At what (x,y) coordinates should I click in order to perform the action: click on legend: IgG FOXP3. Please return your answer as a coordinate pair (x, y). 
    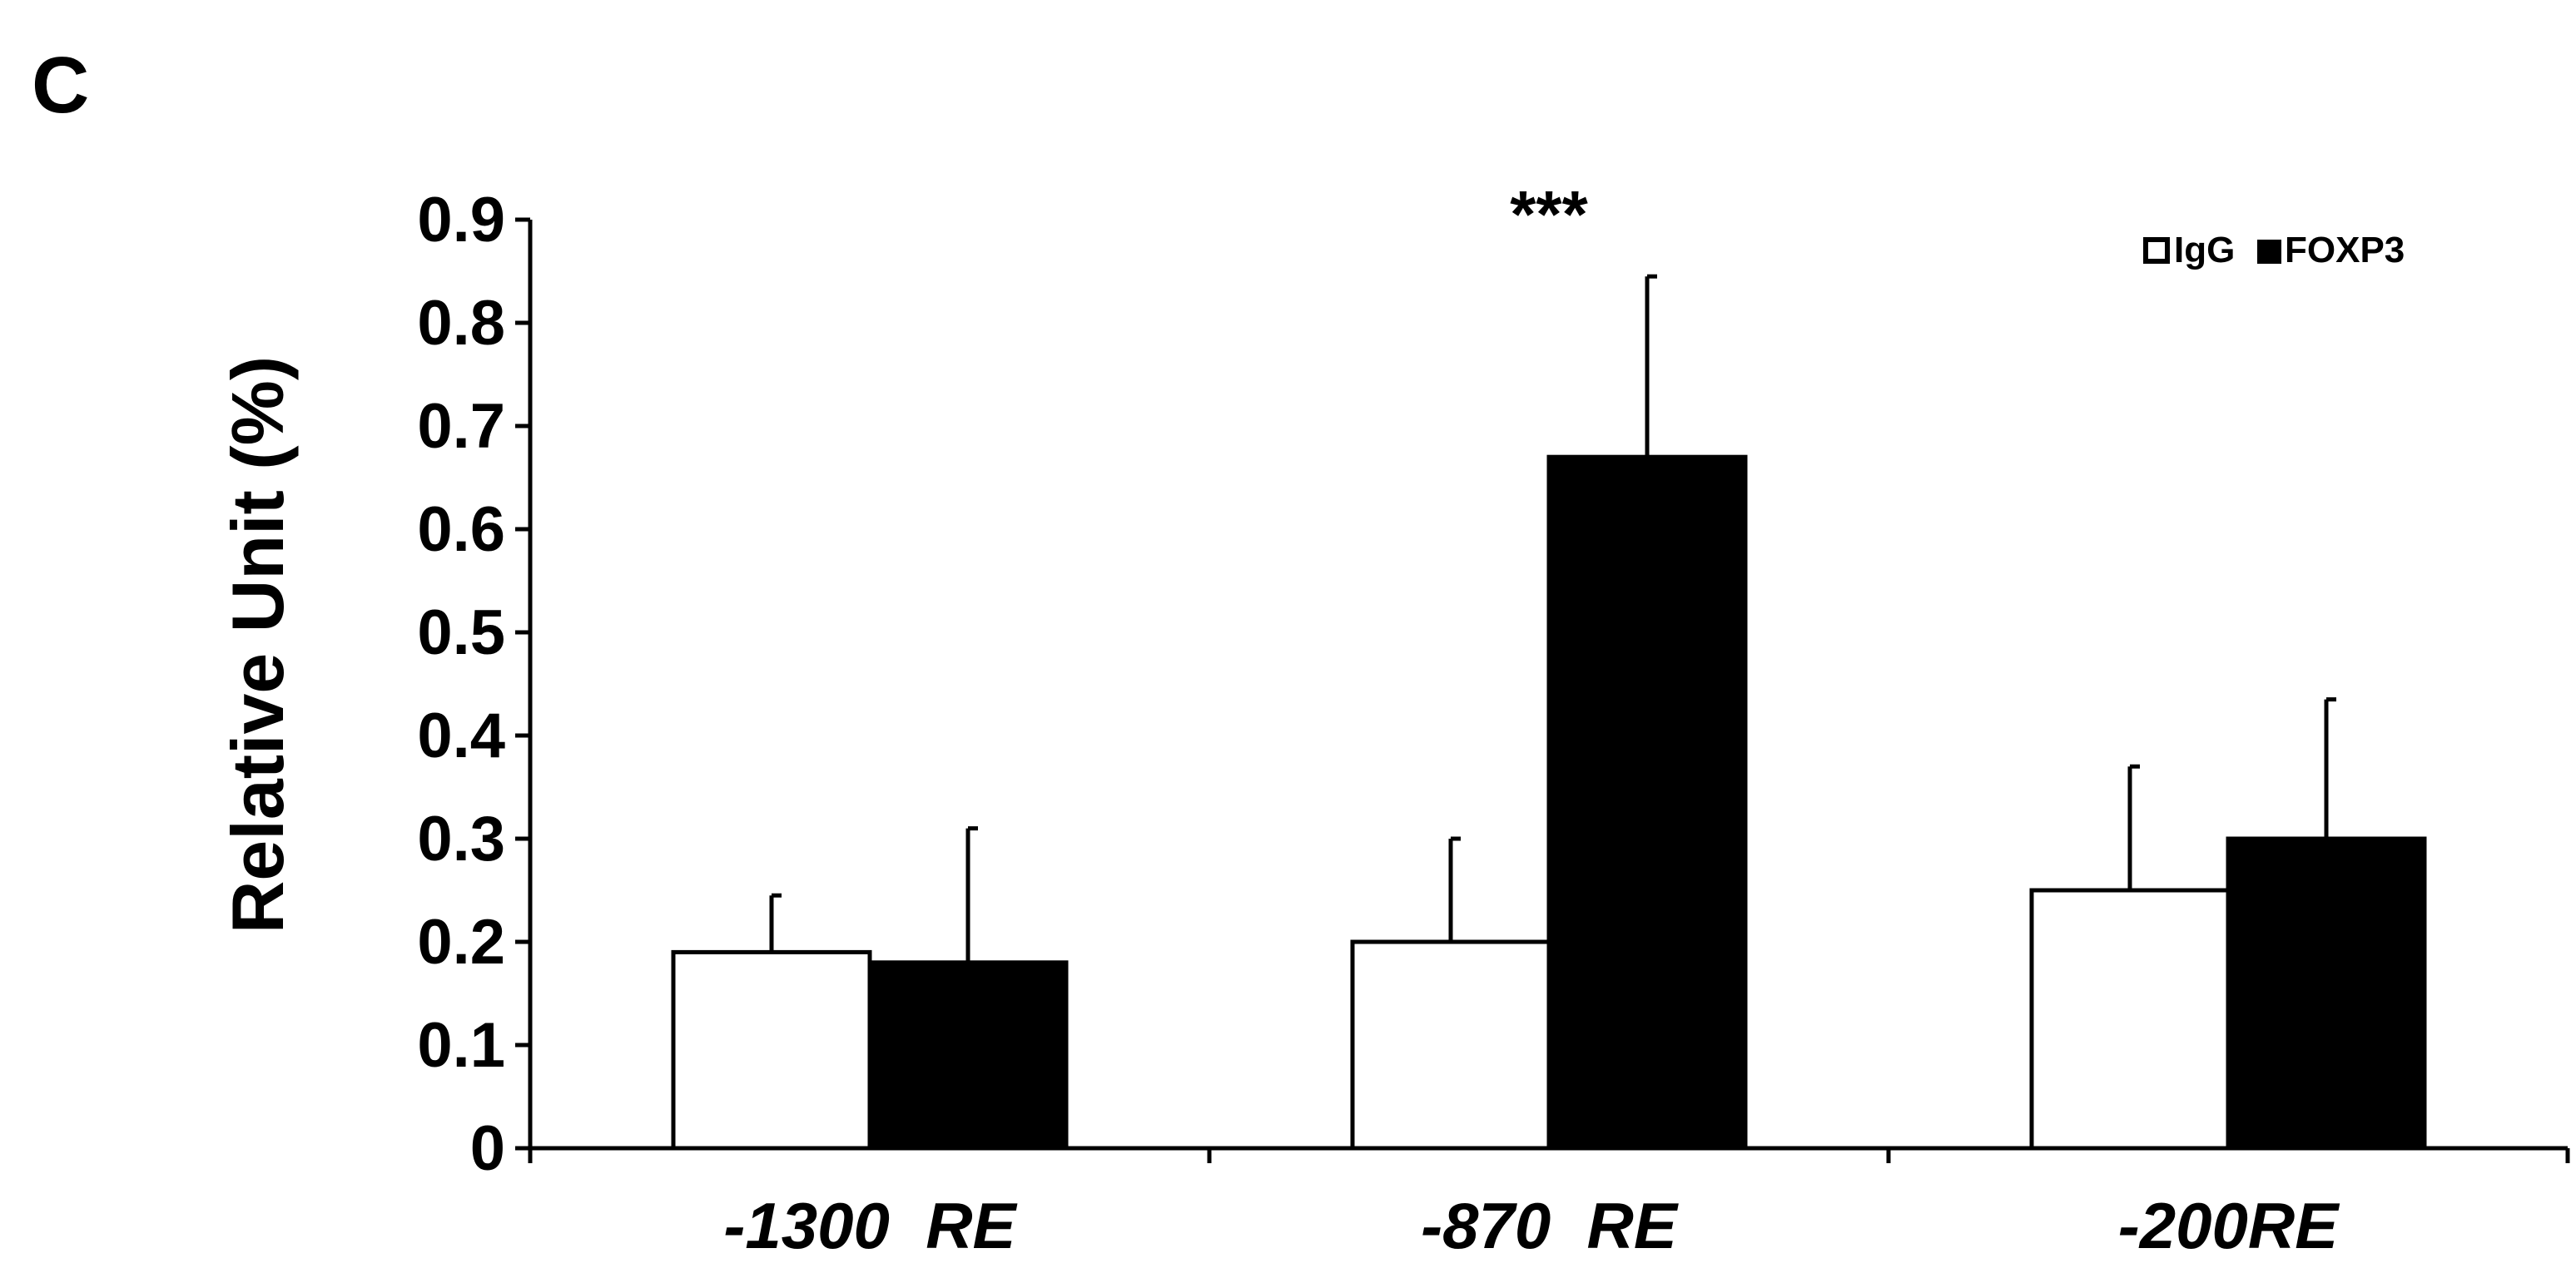
    Looking at the image, I should click on (2274, 250).